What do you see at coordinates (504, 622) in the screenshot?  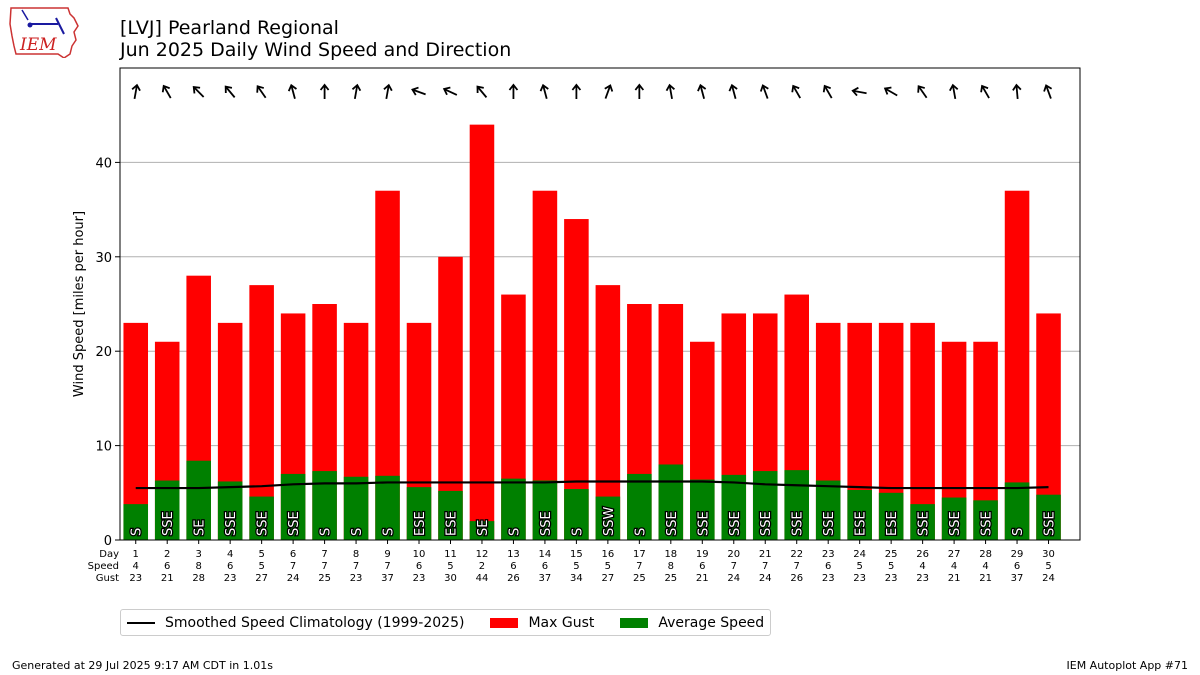 I see `legend-swatch-max-gust` at bounding box center [504, 622].